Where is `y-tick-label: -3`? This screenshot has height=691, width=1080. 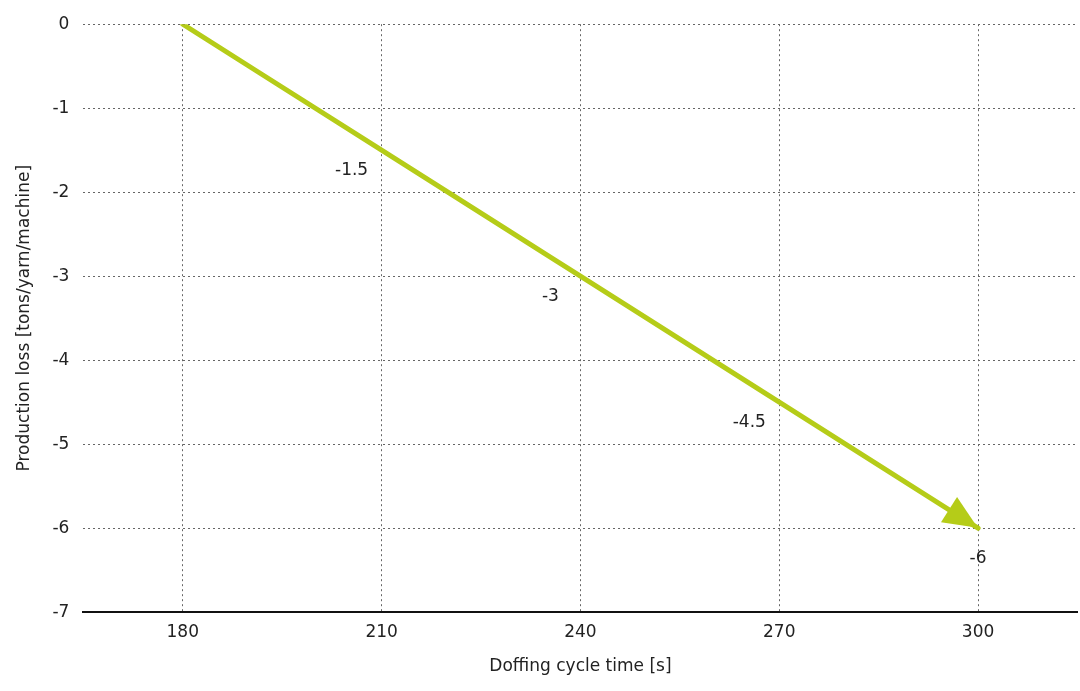 y-tick-label: -3 is located at coordinates (61, 274).